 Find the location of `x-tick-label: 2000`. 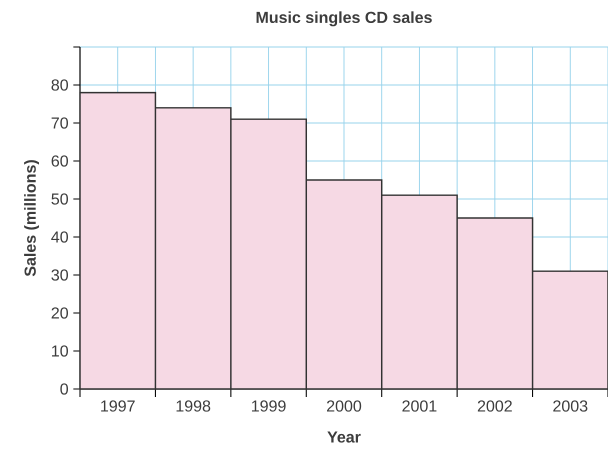

x-tick-label: 2000 is located at coordinates (344, 406).